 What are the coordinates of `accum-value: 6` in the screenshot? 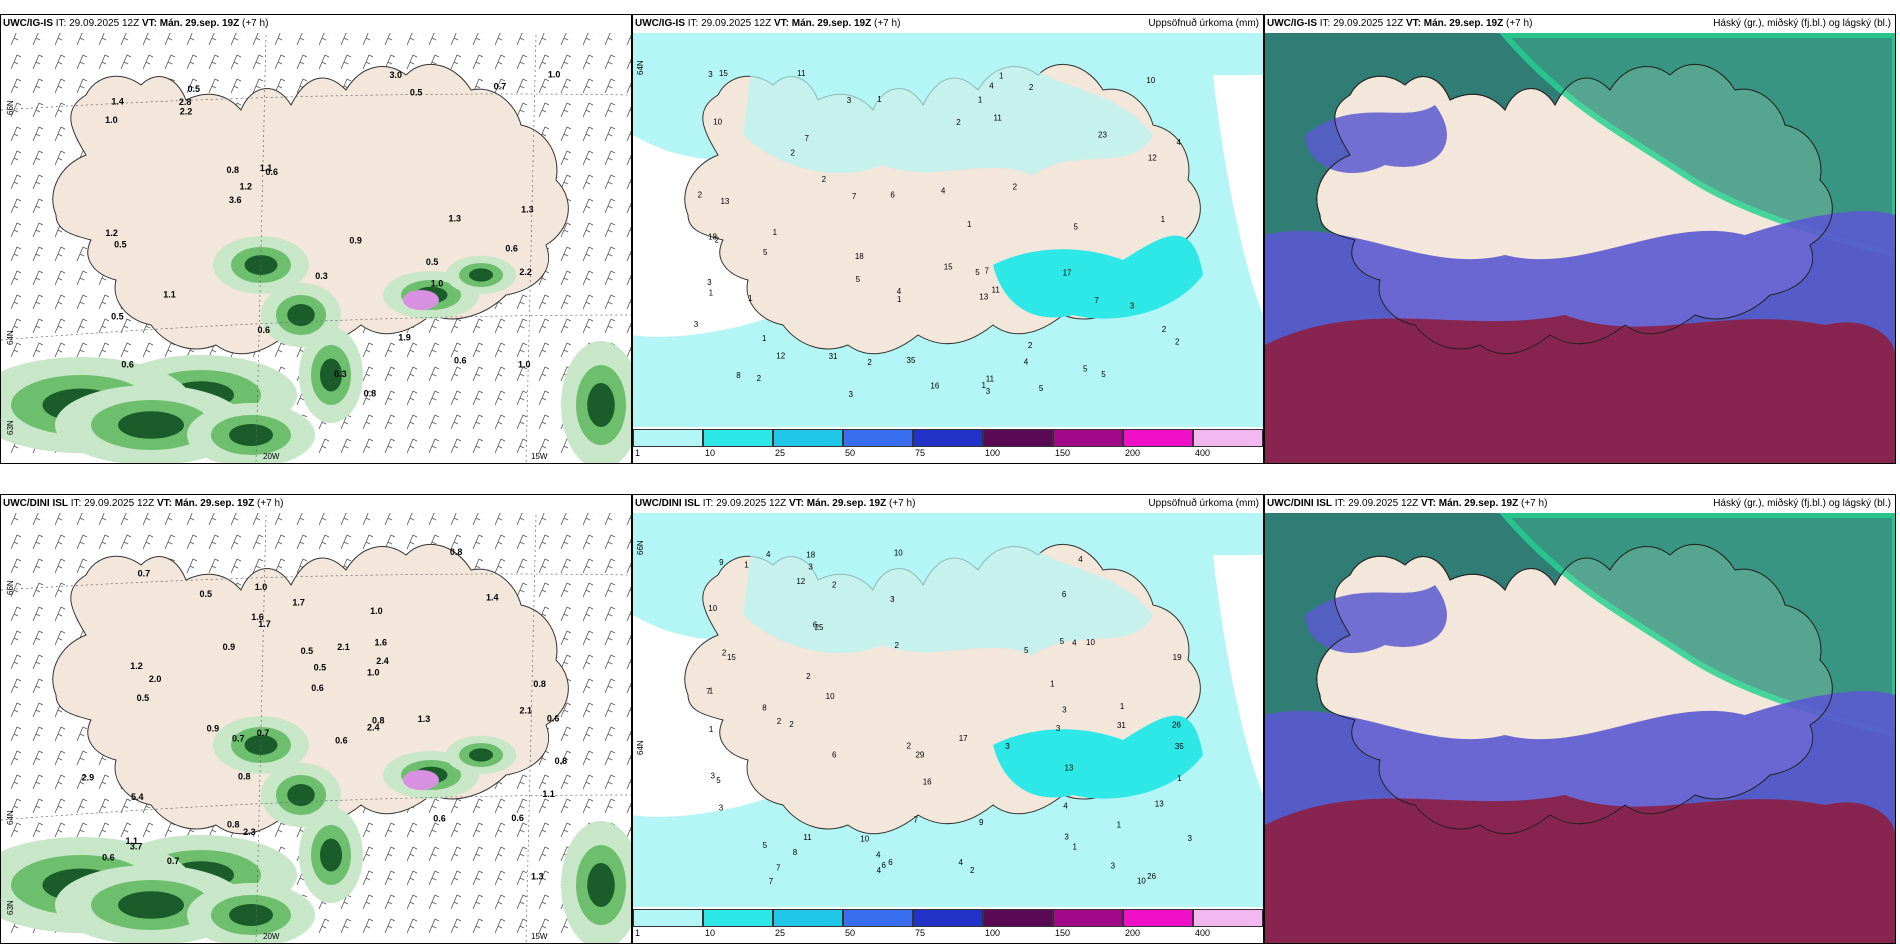 It's located at (883, 865).